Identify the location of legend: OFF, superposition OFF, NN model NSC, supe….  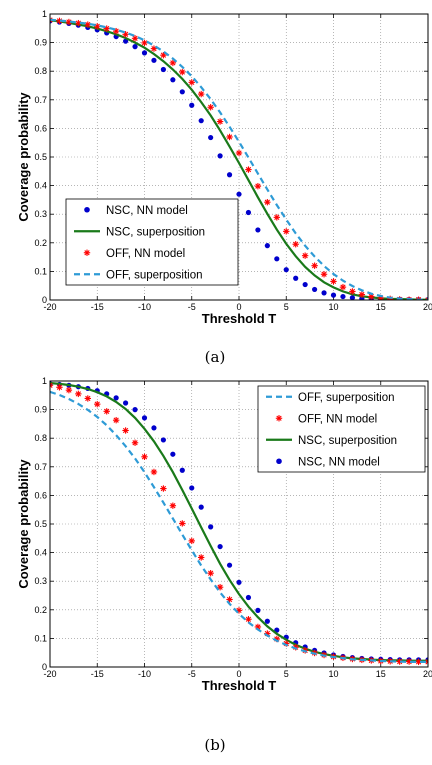
(341, 429).